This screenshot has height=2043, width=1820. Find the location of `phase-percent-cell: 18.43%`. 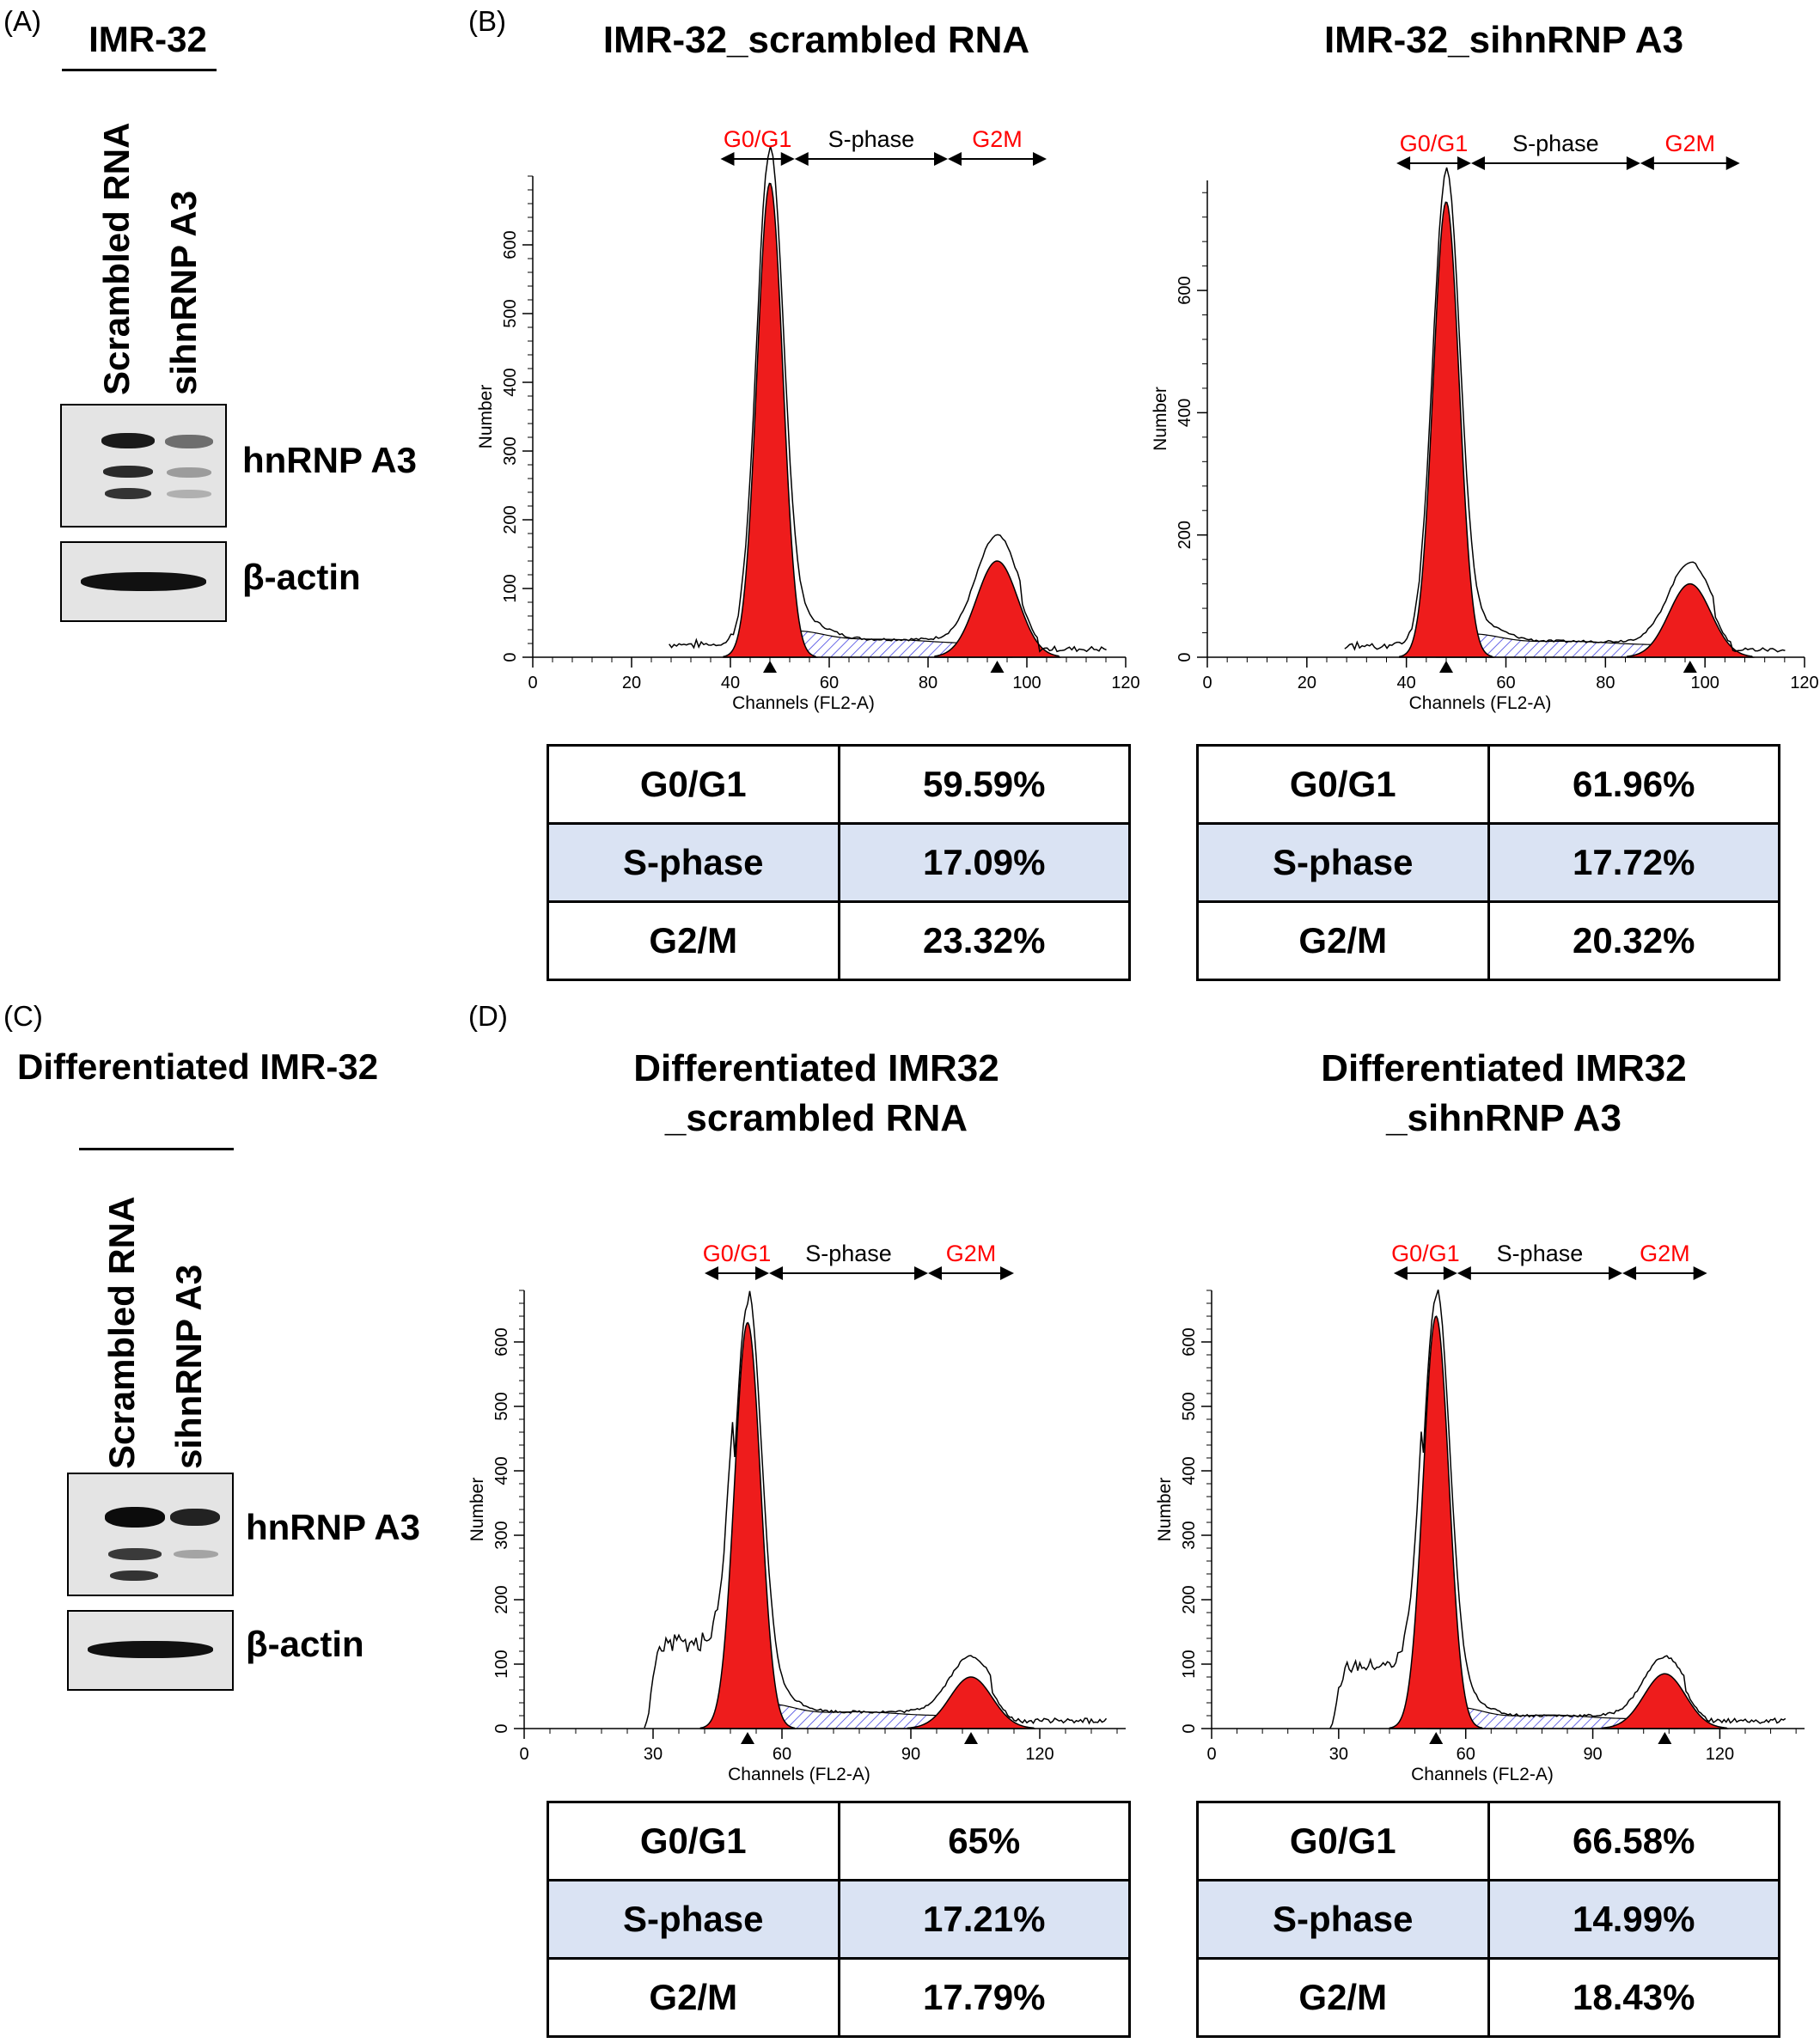

phase-percent-cell: 18.43% is located at coordinates (1634, 1997).